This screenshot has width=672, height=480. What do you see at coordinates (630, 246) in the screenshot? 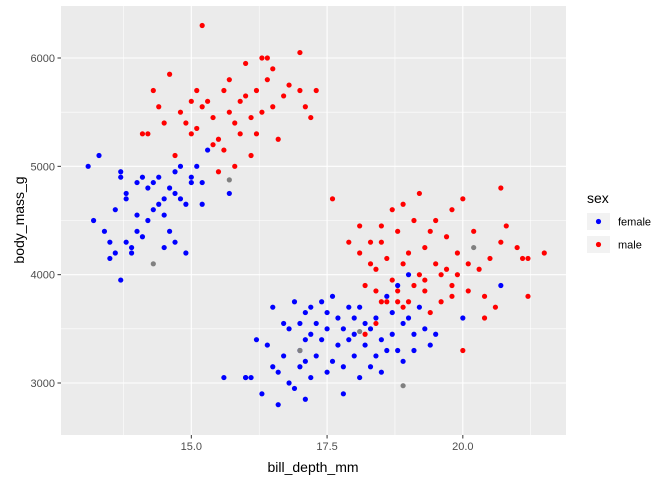
I see `legend-label-male: male` at bounding box center [630, 246].